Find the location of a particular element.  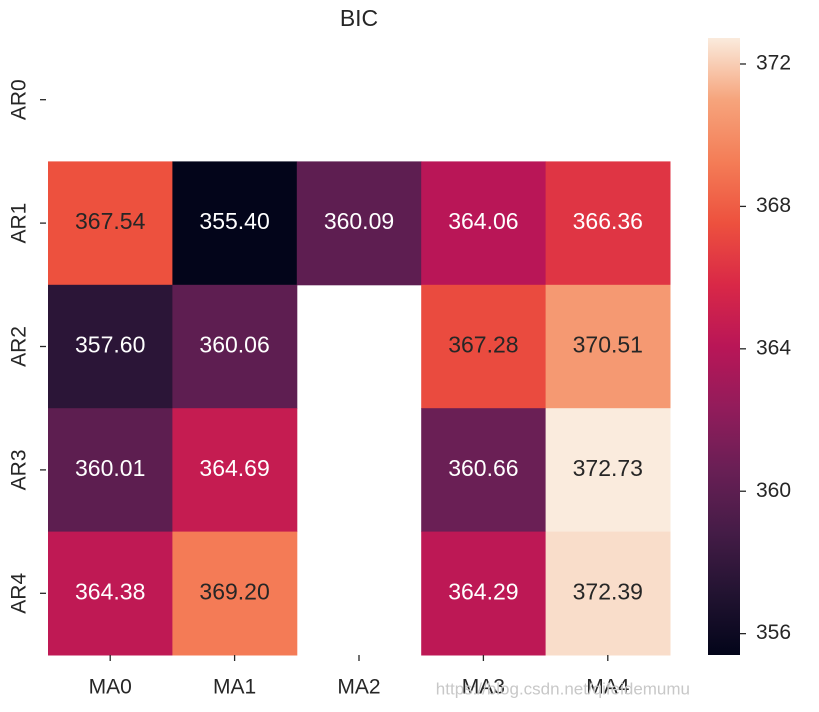

x-tick-label: MA4 is located at coordinates (608, 687).